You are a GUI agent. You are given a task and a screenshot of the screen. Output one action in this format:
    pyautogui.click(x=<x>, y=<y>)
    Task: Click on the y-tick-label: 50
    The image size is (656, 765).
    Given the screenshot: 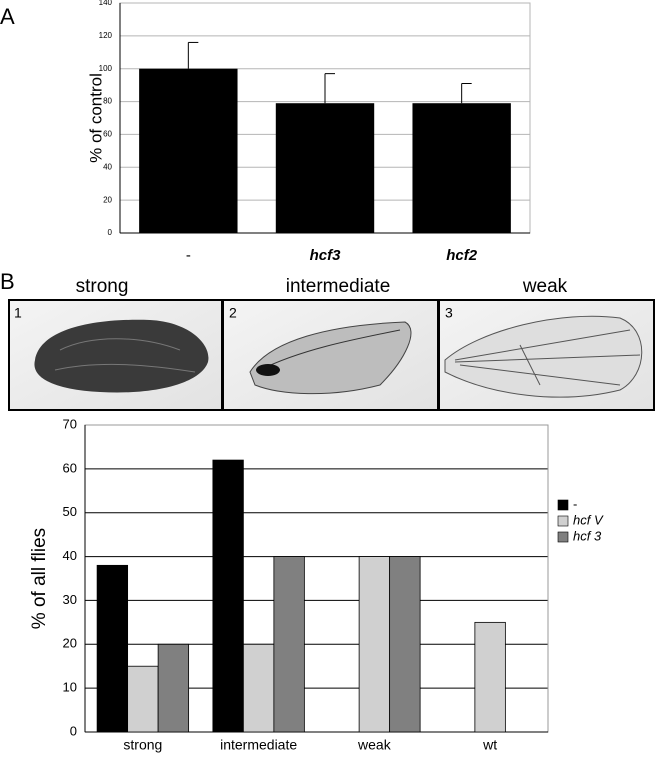 What is the action you would take?
    pyautogui.click(x=70, y=511)
    